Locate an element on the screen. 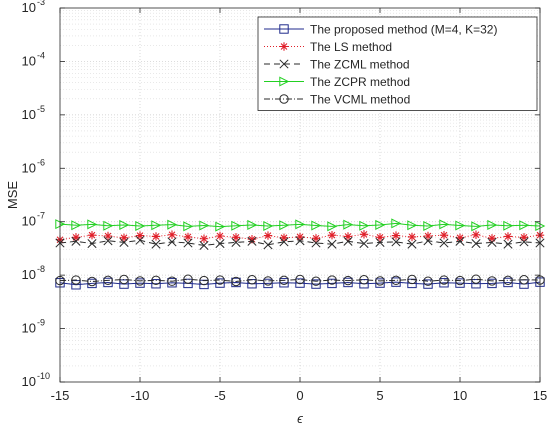 The image size is (550, 431). x-tick-label: 10 is located at coordinates (460, 395).